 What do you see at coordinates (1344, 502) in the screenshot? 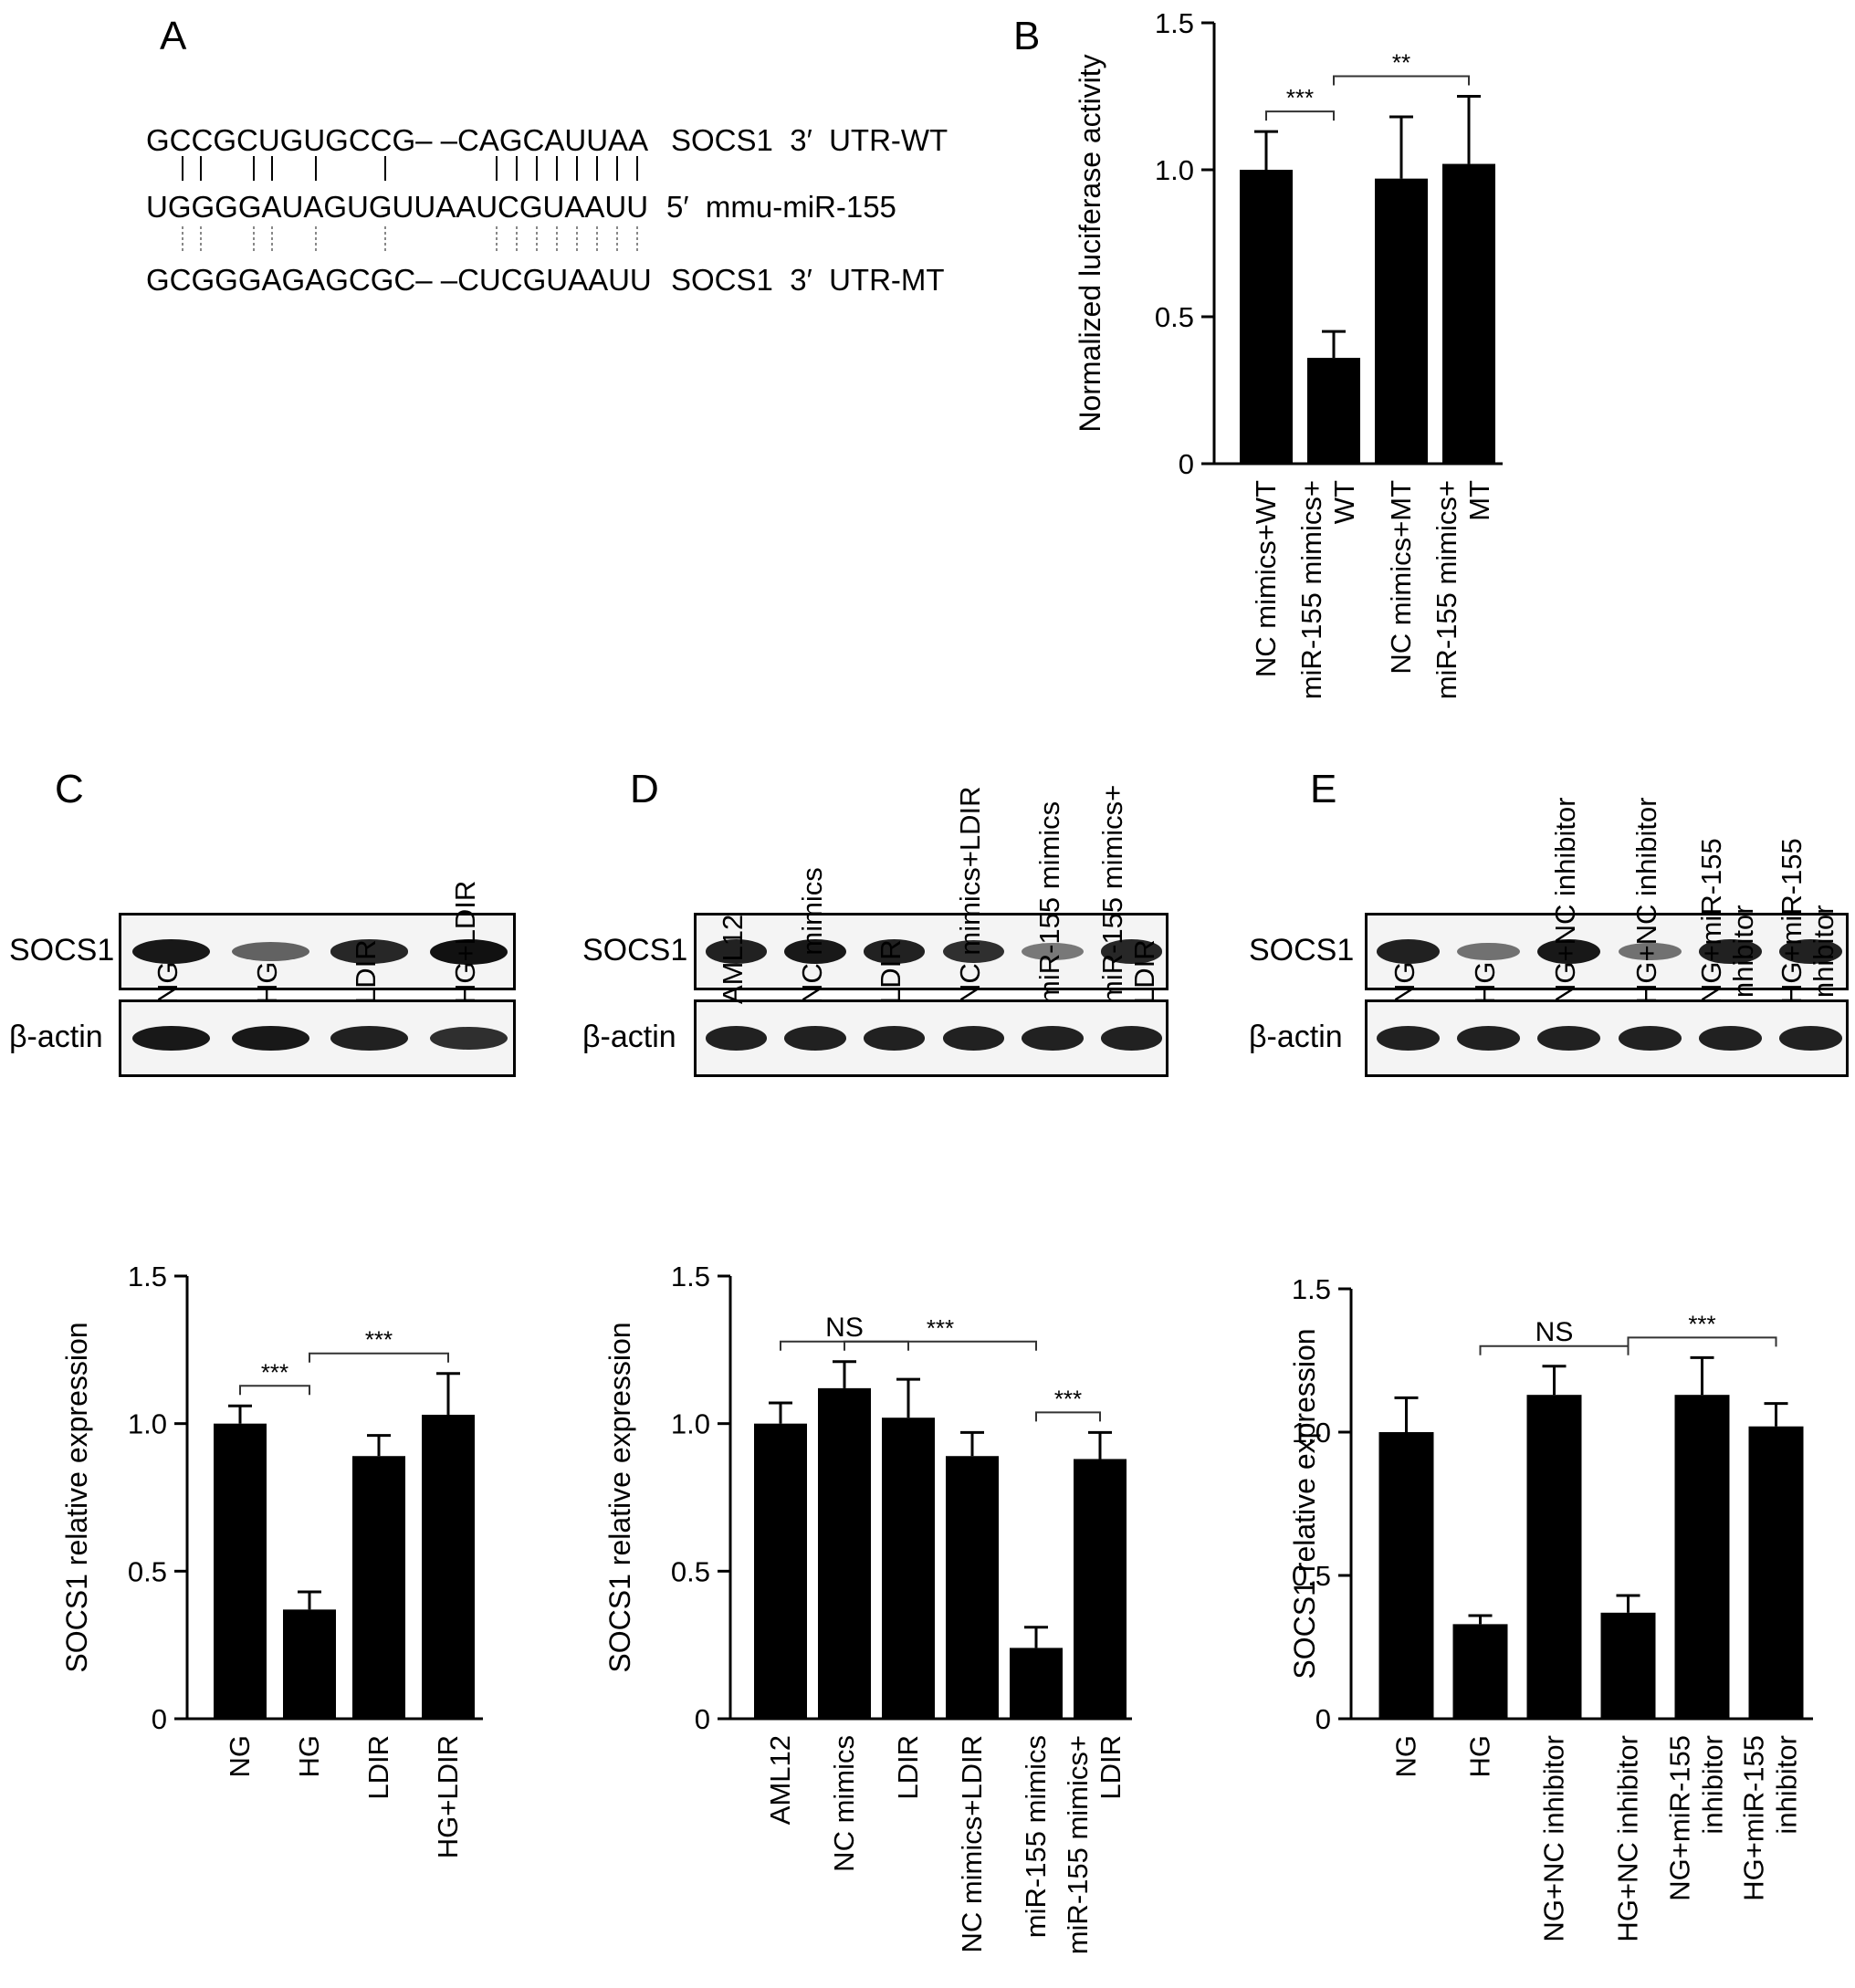
I see `tick-label-line: WT` at bounding box center [1344, 502].